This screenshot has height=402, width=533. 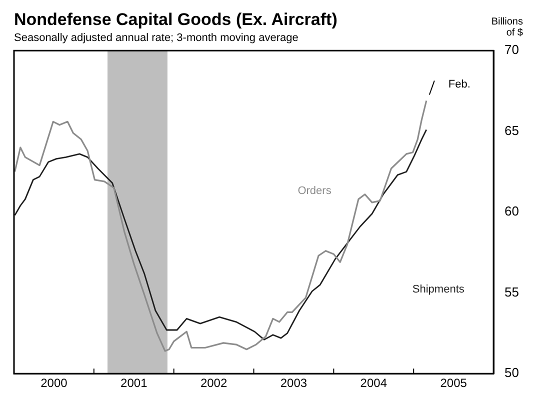 I want to click on chart-title: Nondefense Capital Goods (Ex. Aircraft), so click(x=176, y=19).